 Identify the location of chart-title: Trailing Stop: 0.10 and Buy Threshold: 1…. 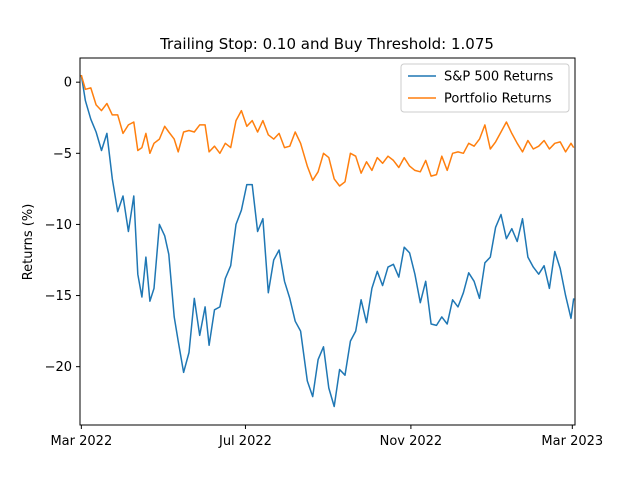
(326, 44).